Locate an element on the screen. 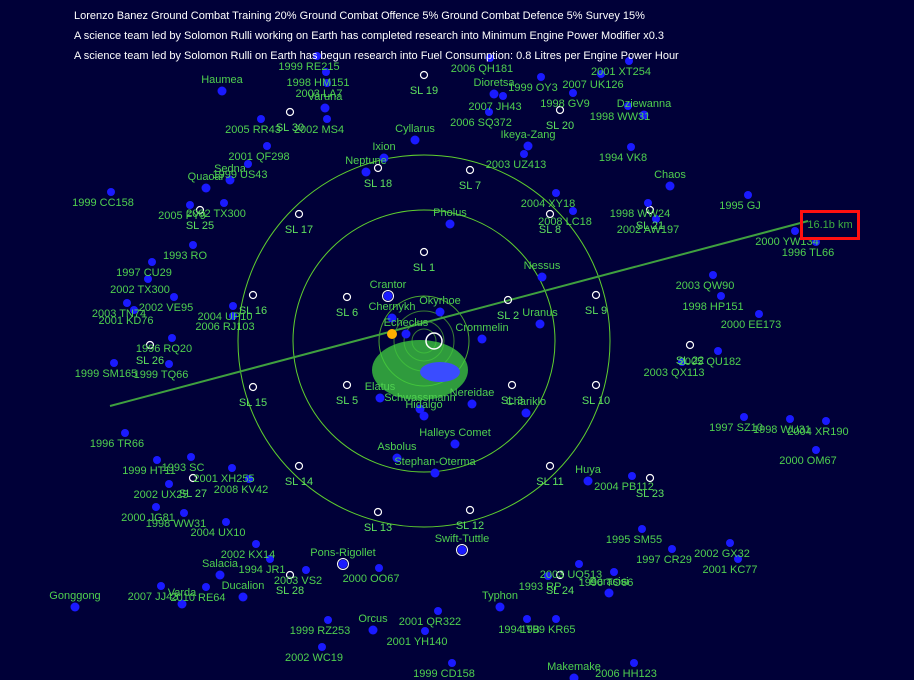  asteroid-label: 2003 VS2 is located at coordinates (298, 581).